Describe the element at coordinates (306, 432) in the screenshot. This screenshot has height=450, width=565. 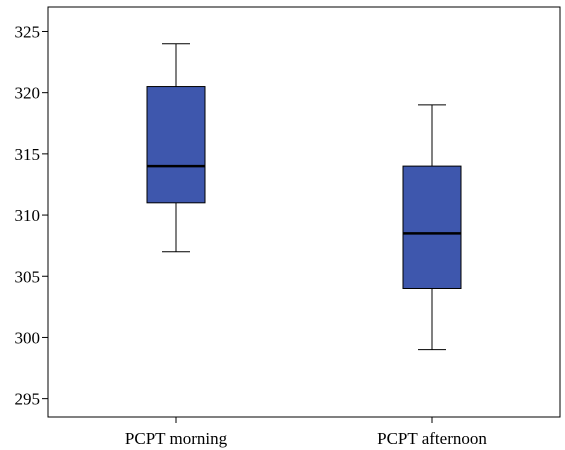
I see `x-axis: PCPT morning PCPT afternoon` at that location.